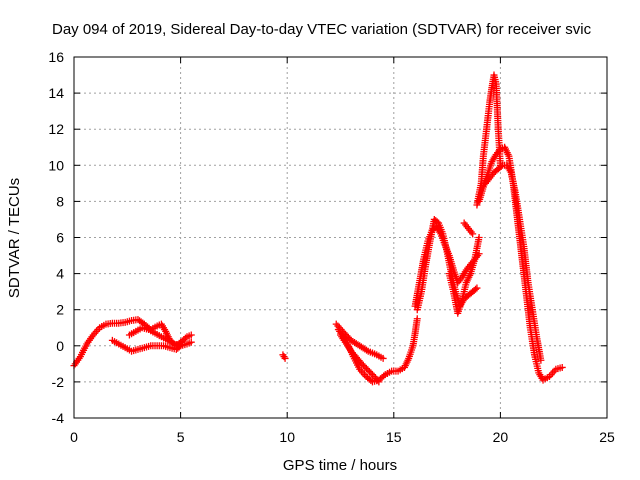  I want to click on x-axis-label: GPS time / hours, so click(340, 465).